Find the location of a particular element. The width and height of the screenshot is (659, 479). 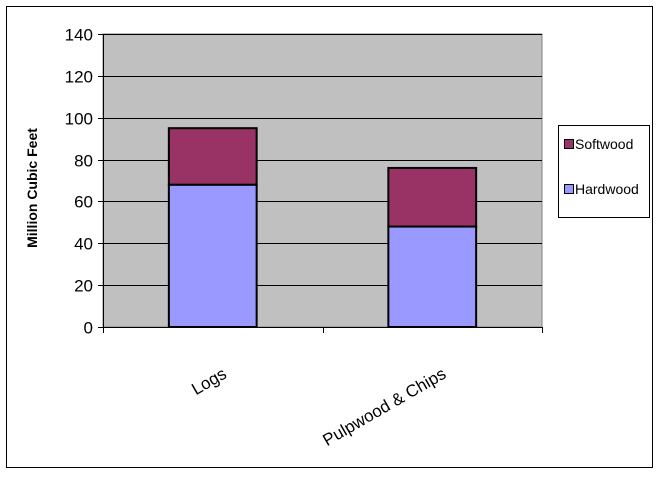

bar-hardwood-logs is located at coordinates (212, 255).